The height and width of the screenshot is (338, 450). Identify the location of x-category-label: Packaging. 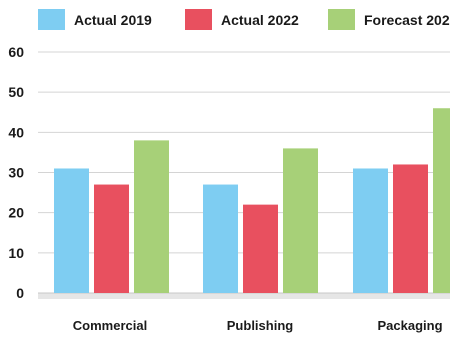
(409, 325).